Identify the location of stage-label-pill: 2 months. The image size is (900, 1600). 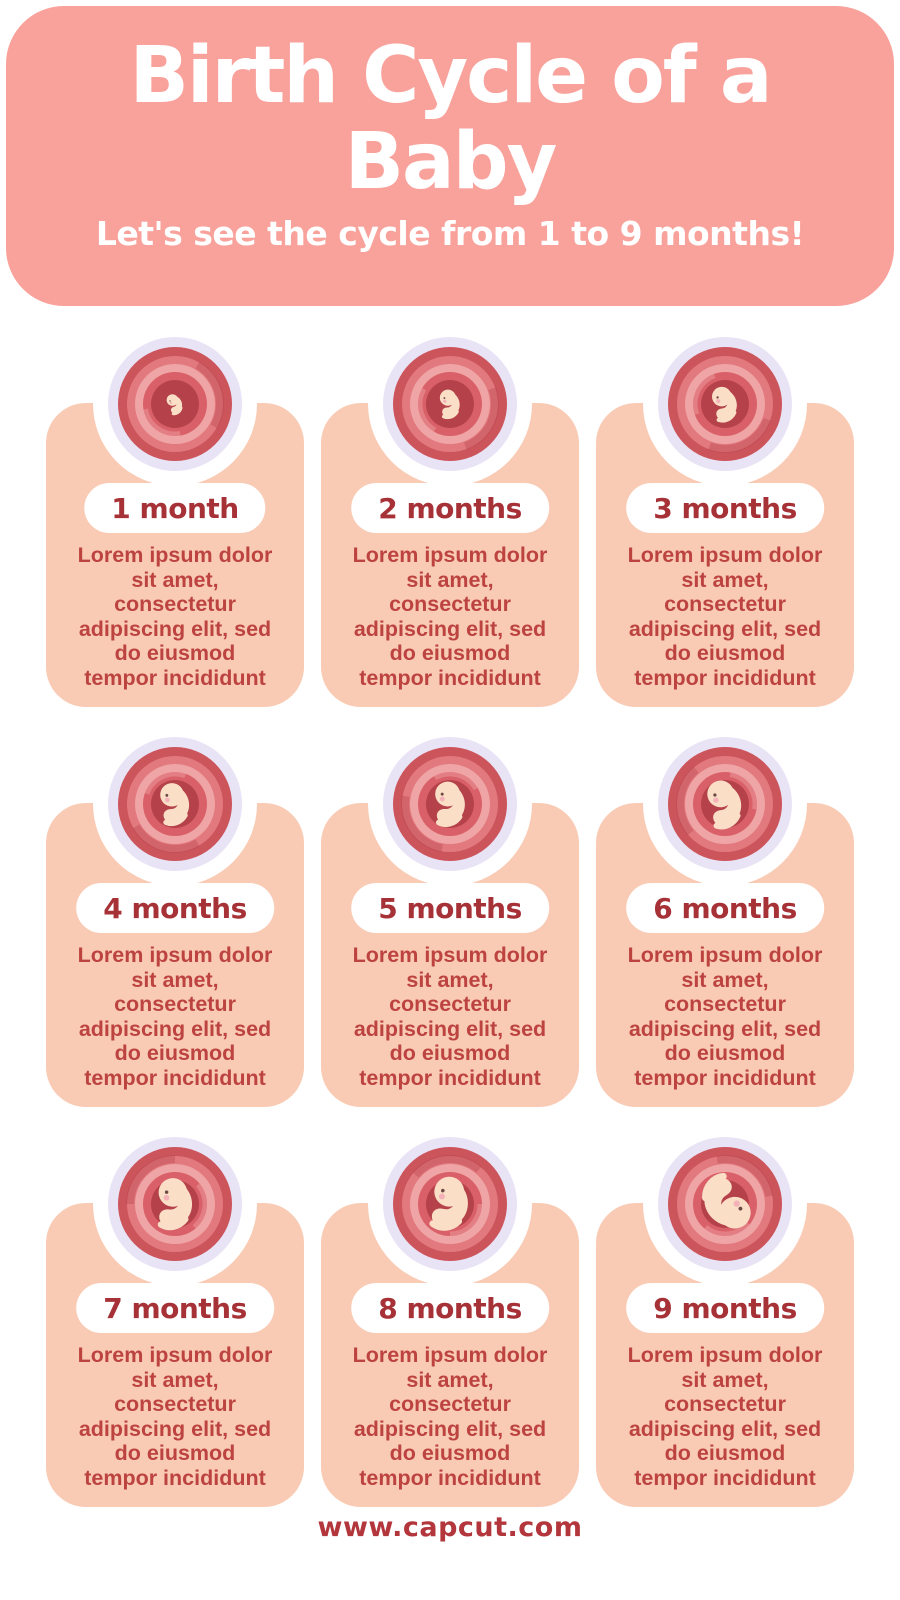
(450, 508).